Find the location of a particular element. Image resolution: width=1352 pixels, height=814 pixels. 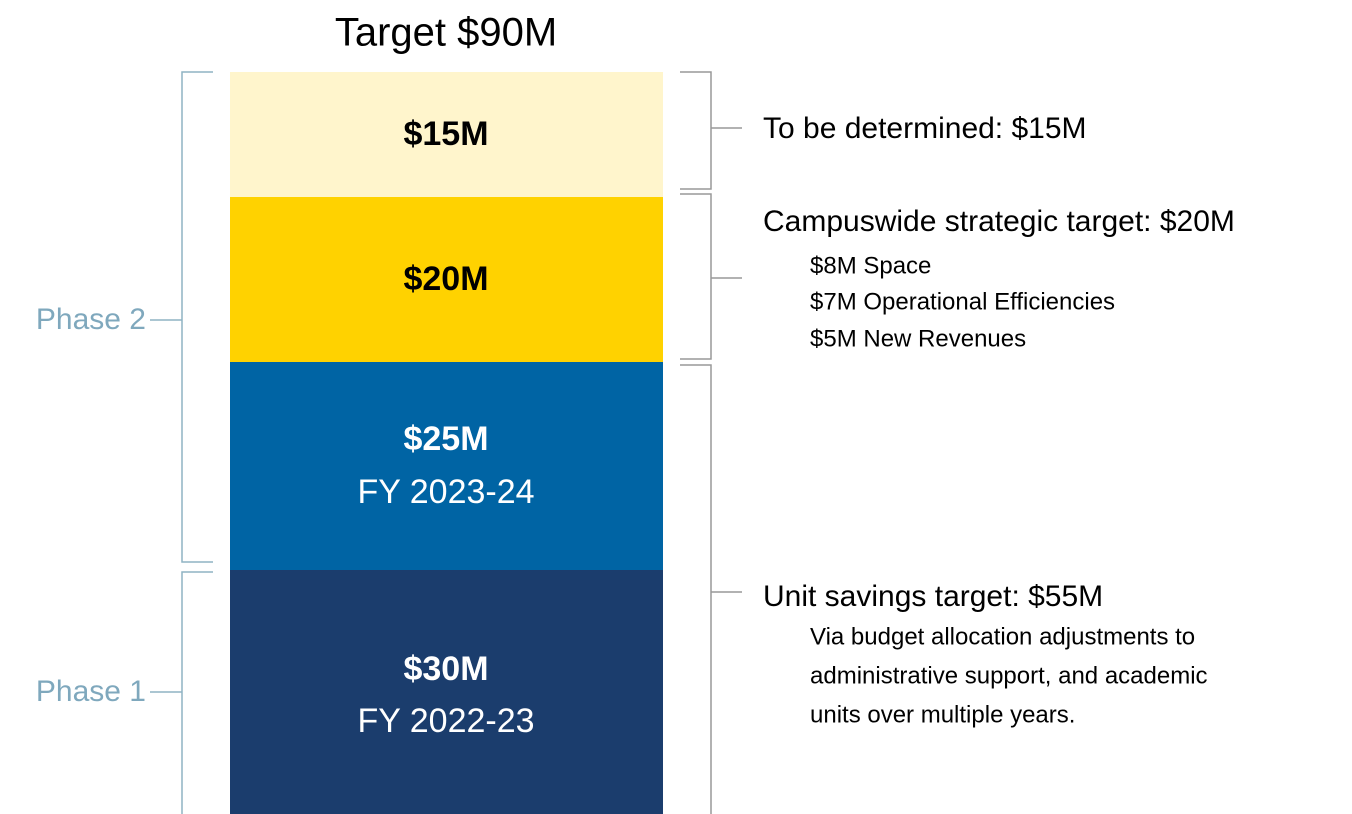

note-line: $8M Space is located at coordinates (870, 265).